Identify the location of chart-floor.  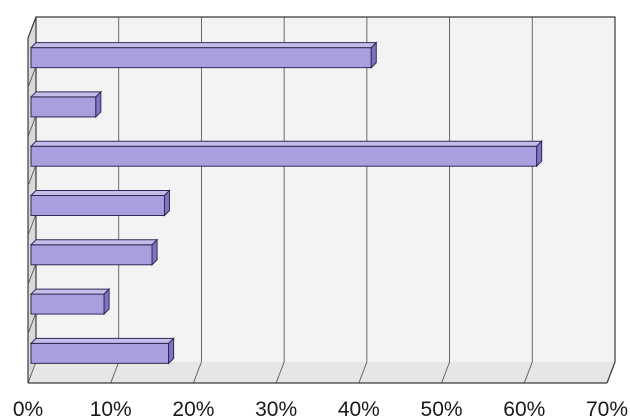
(321, 372).